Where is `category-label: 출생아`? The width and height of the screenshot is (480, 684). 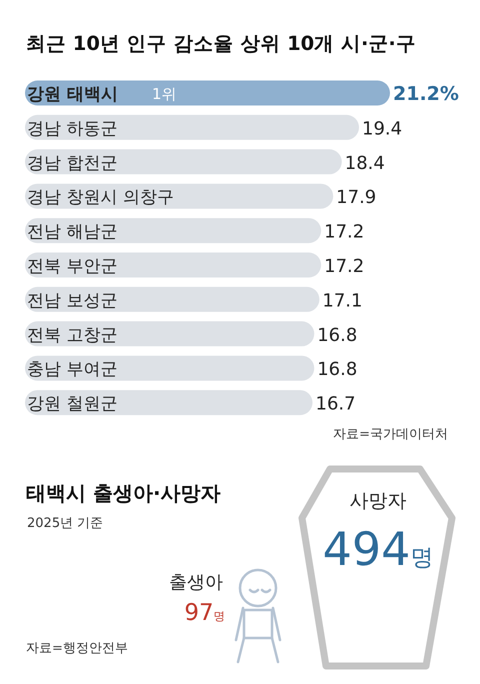
category-label: 출생아 is located at coordinates (196, 582).